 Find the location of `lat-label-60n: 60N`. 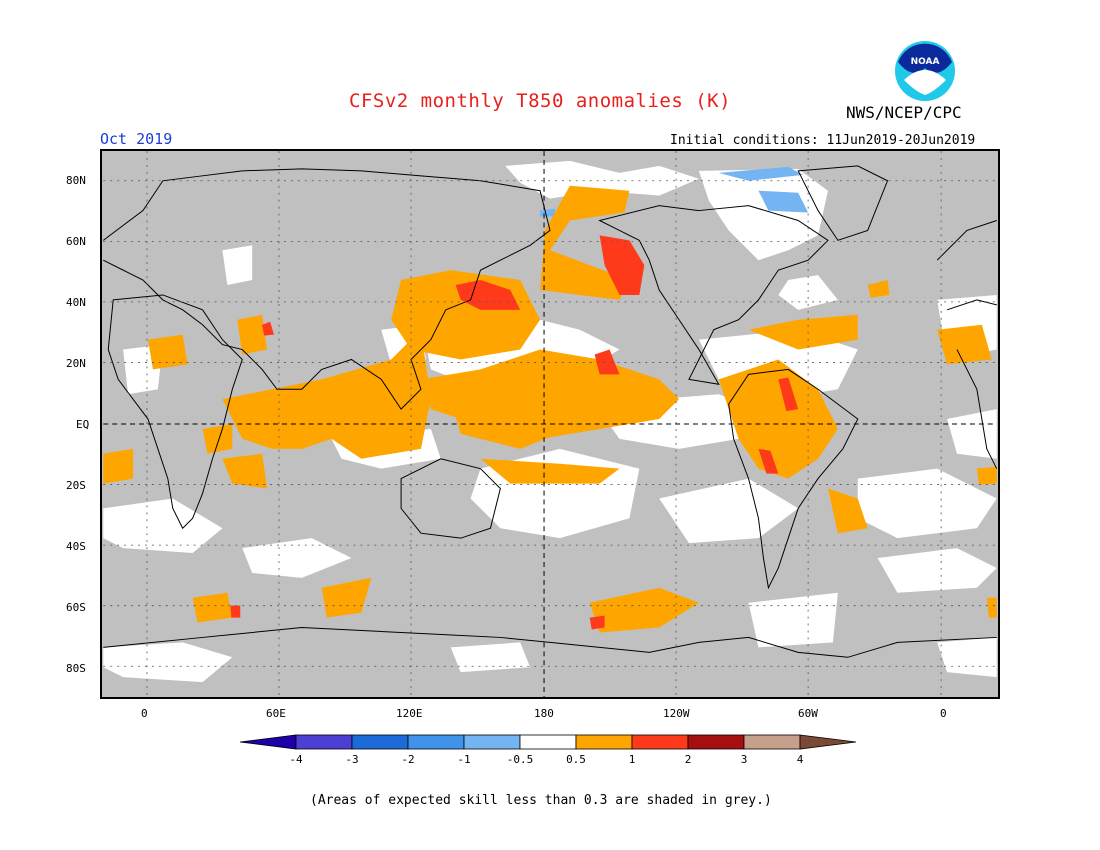

lat-label-60n: 60N is located at coordinates (76, 241).